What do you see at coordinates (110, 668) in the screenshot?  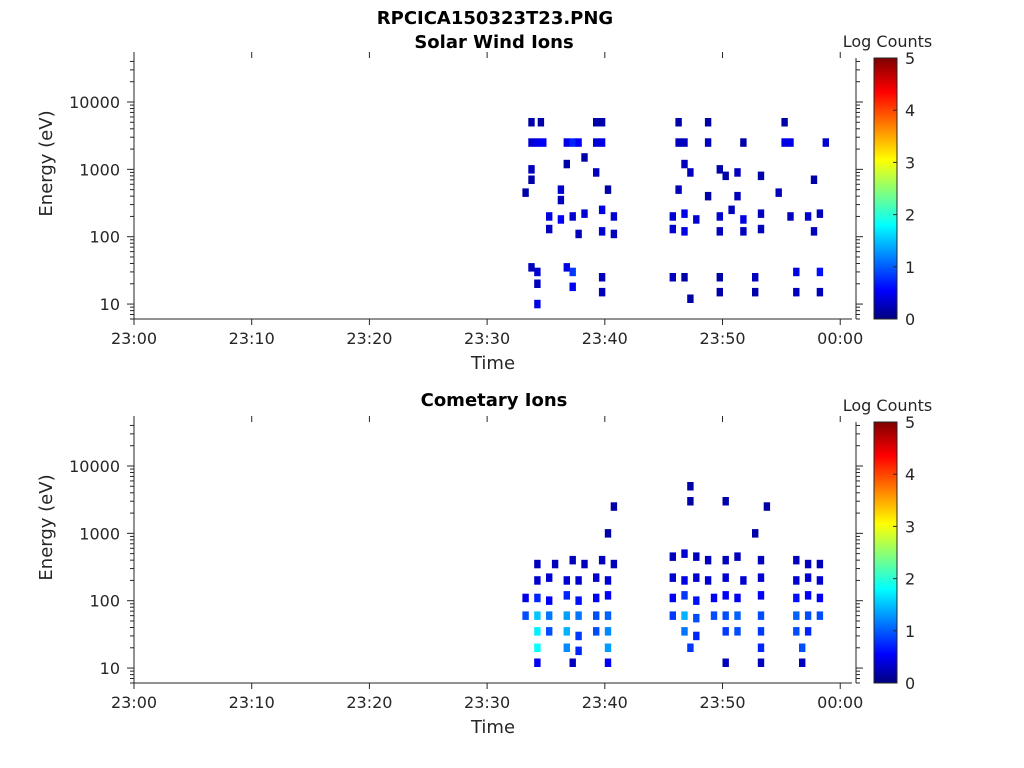 I see `y-tick-label: 10` at bounding box center [110, 668].